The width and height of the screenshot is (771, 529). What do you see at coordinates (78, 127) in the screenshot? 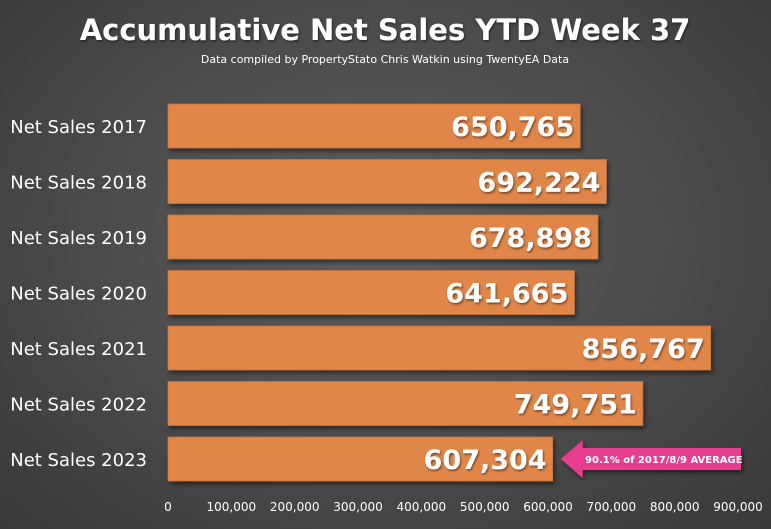
I see `category-label-net-sales-2017: Net Sales 2017` at bounding box center [78, 127].